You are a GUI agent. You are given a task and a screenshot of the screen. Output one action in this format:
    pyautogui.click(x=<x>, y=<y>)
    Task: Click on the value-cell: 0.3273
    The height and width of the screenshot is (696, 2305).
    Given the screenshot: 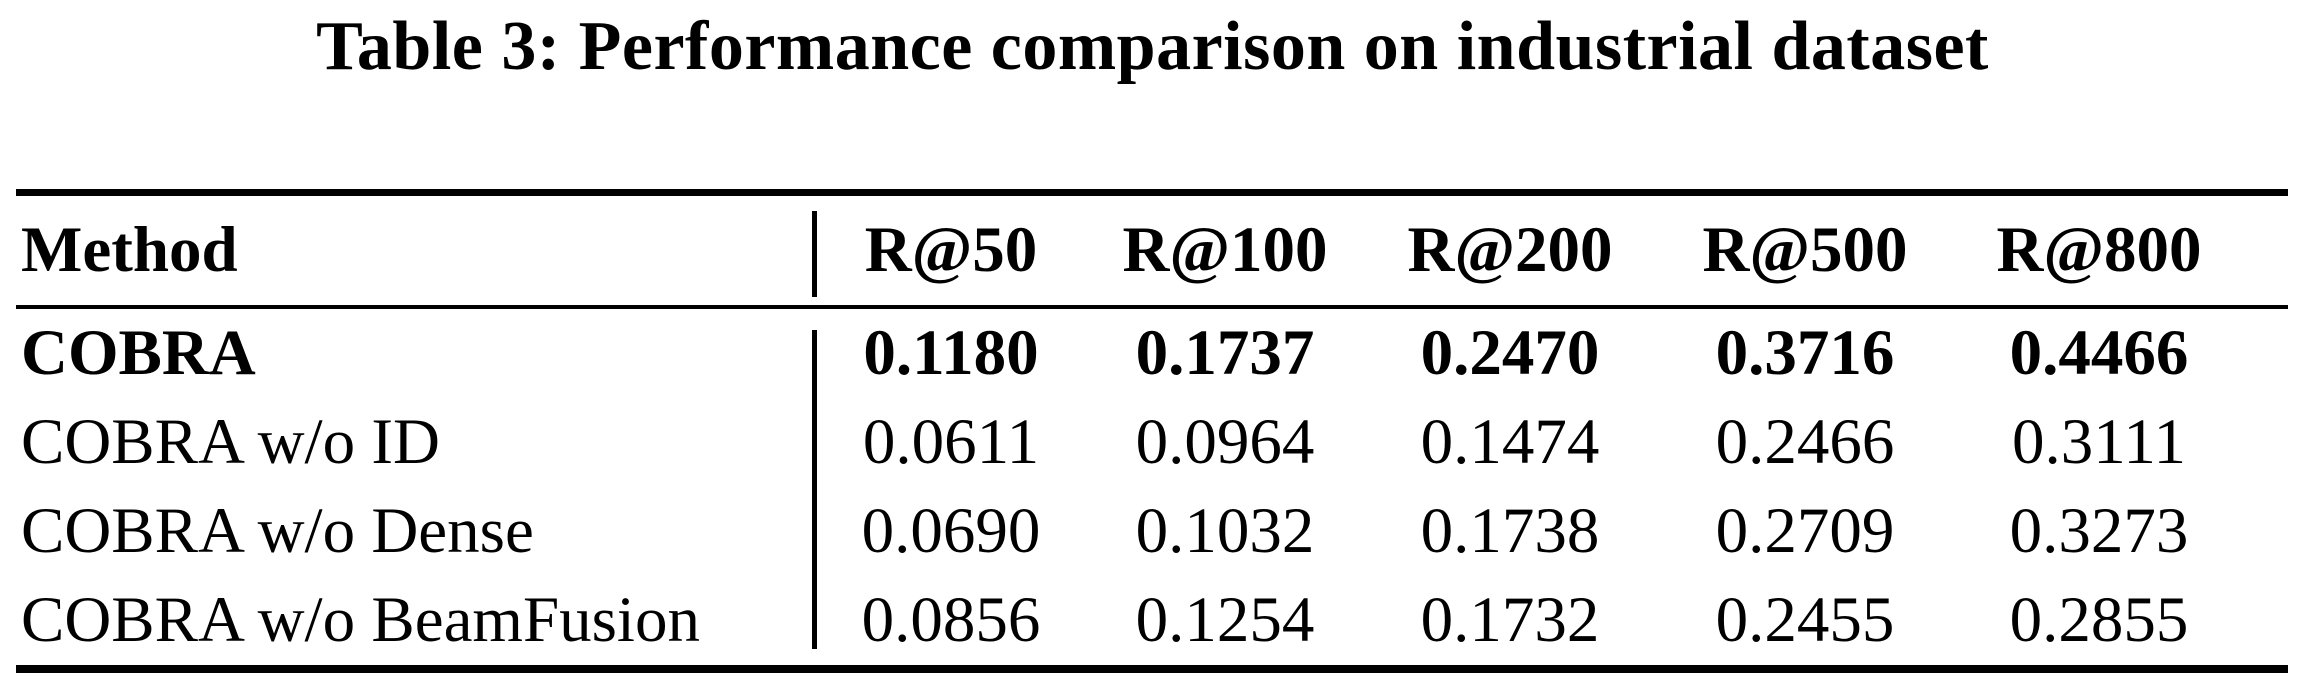 What is the action you would take?
    pyautogui.click(x=2099, y=531)
    